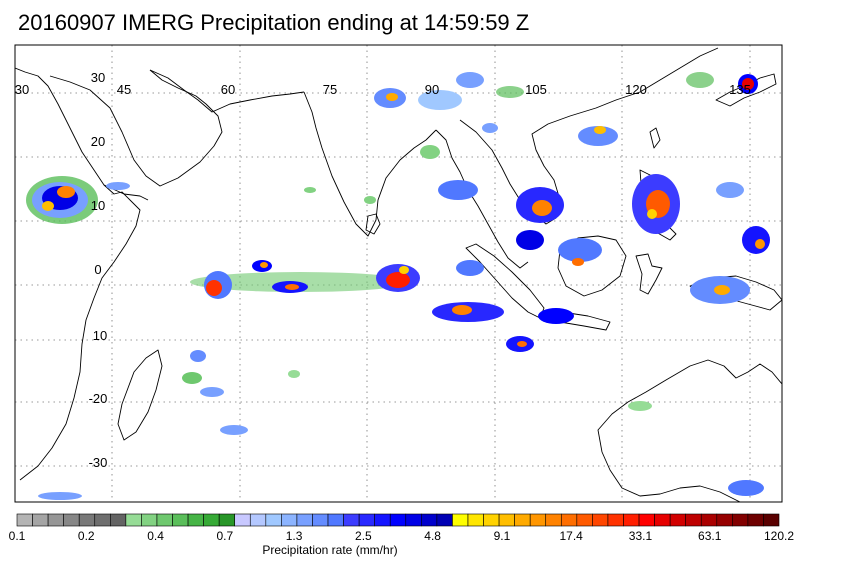 This screenshot has height=571, width=865. Describe the element at coordinates (710, 536) in the screenshot. I see `colorbar-tick-label: 63.1` at that location.